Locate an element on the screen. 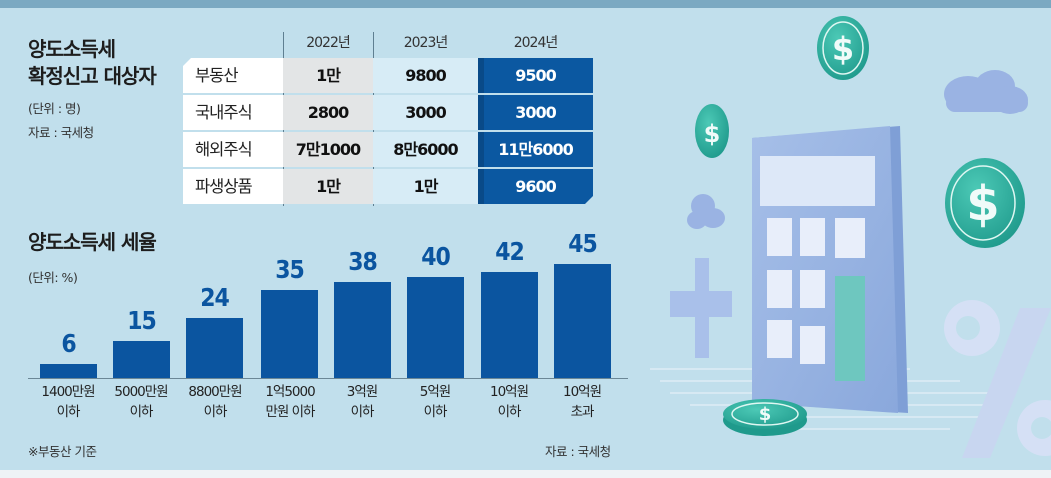 Image resolution: width=1051 pixels, height=478 pixels. percent-icon is located at coordinates (997, 379).